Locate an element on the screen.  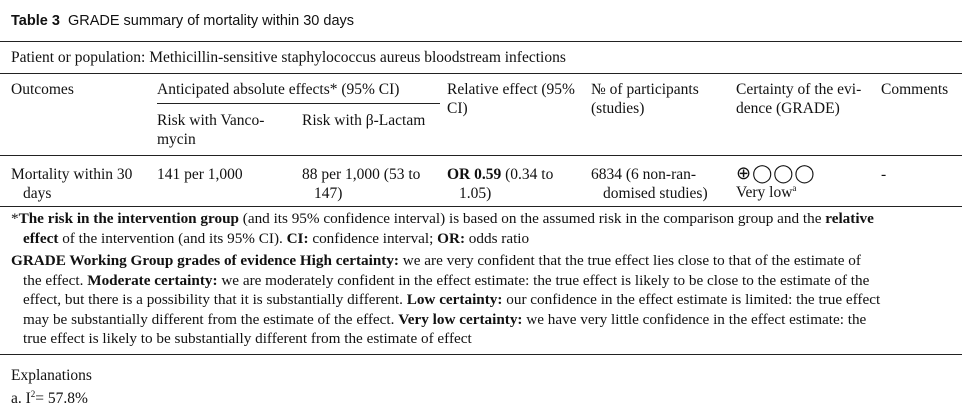
population-rule is located at coordinates (481, 73).